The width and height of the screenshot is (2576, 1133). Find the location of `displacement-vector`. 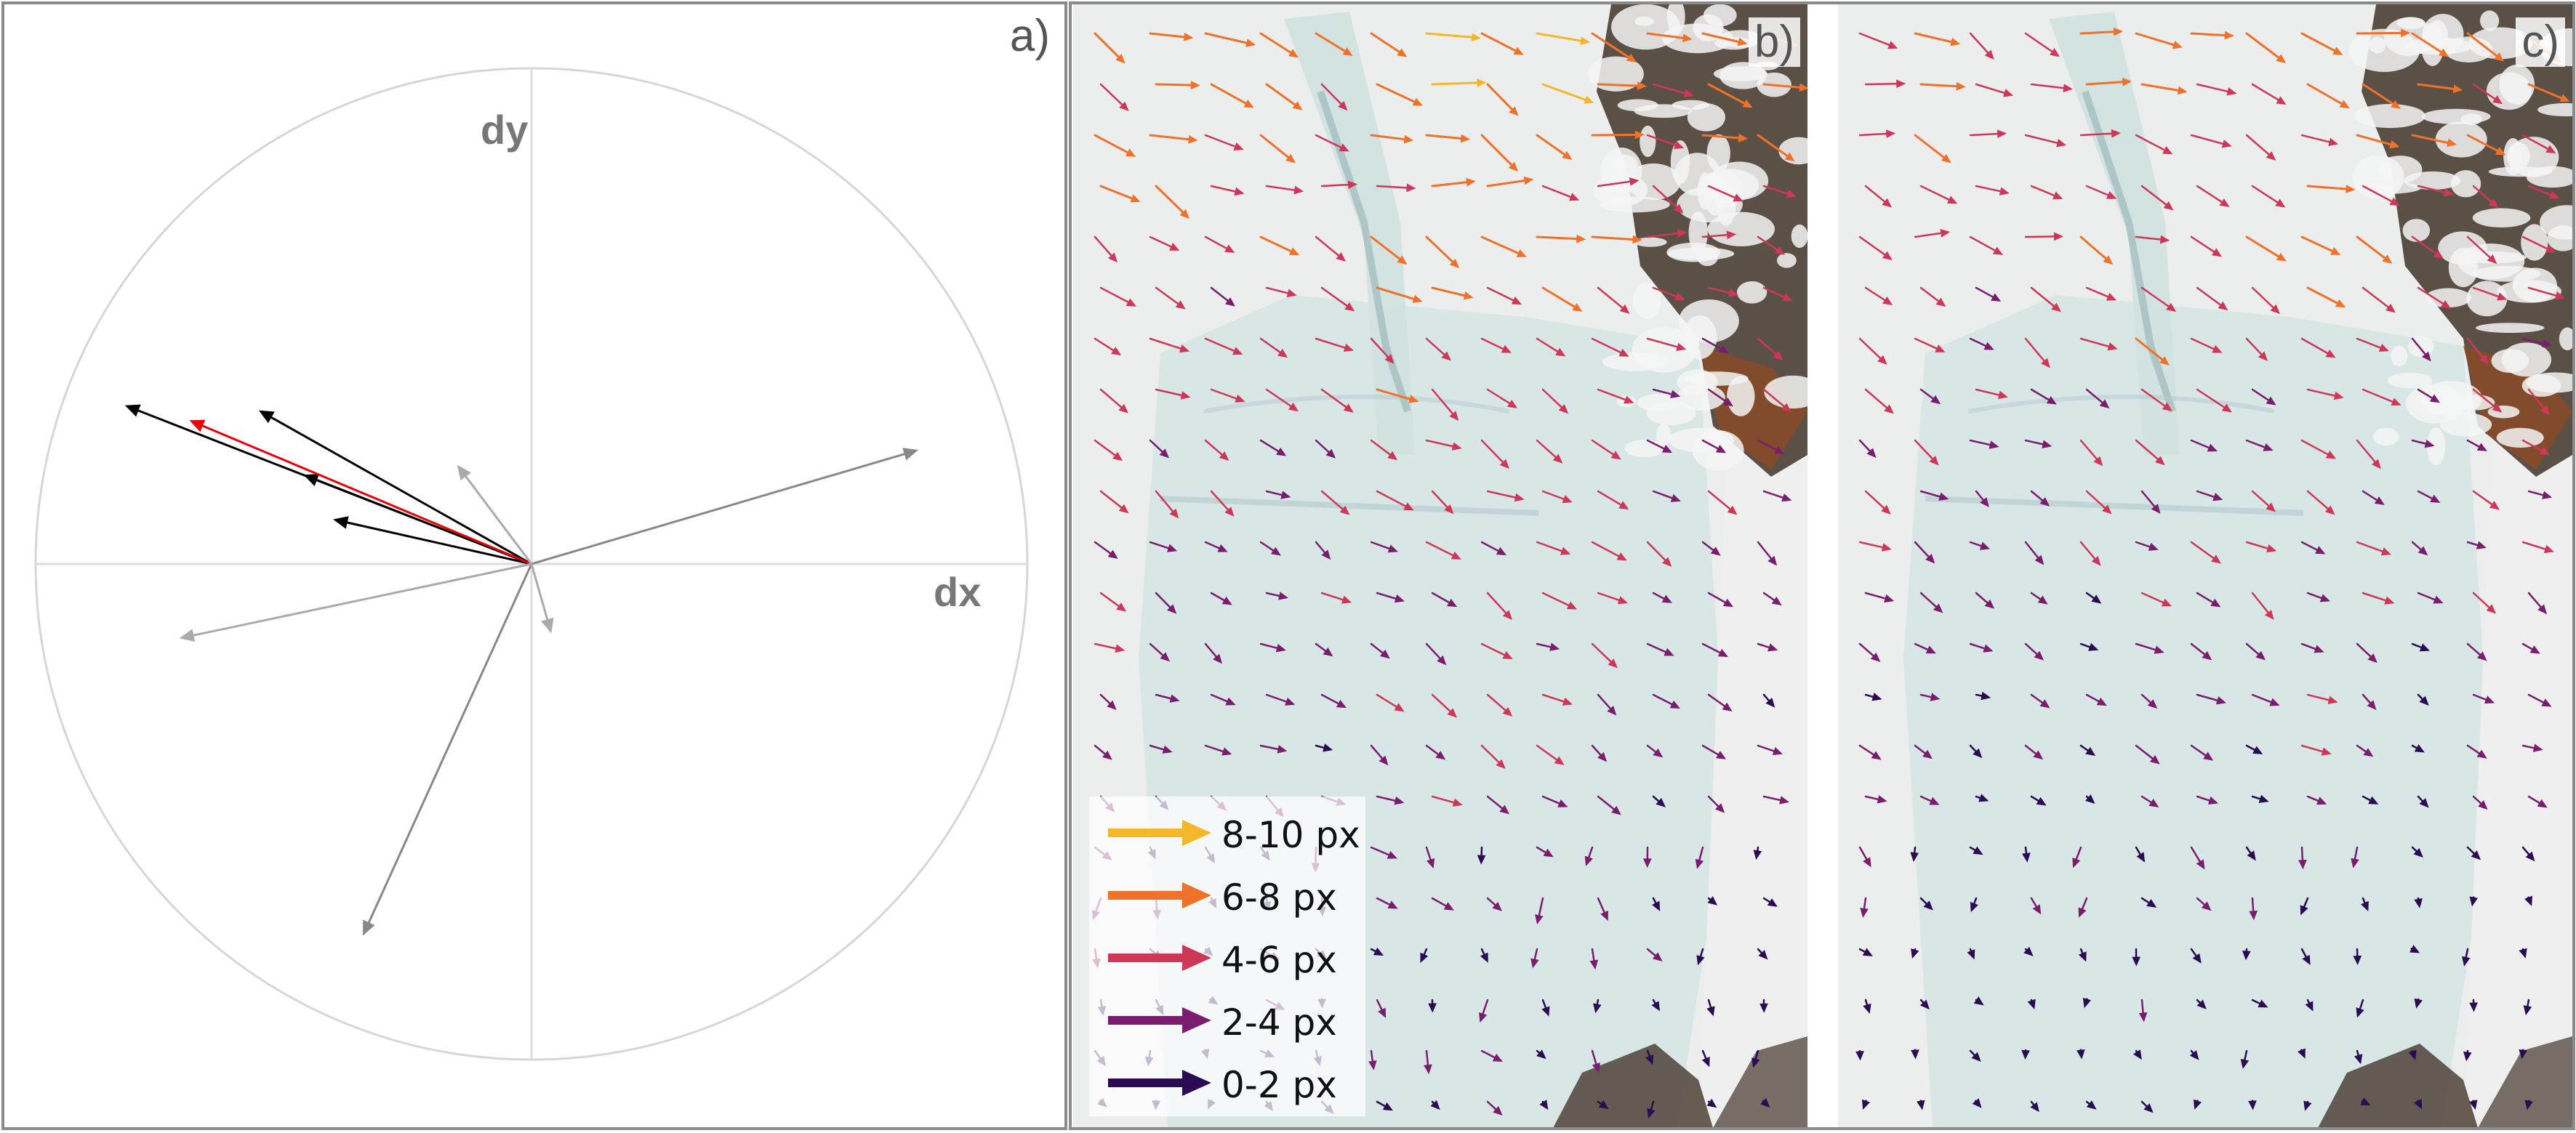

displacement-vector is located at coordinates (495, 514).